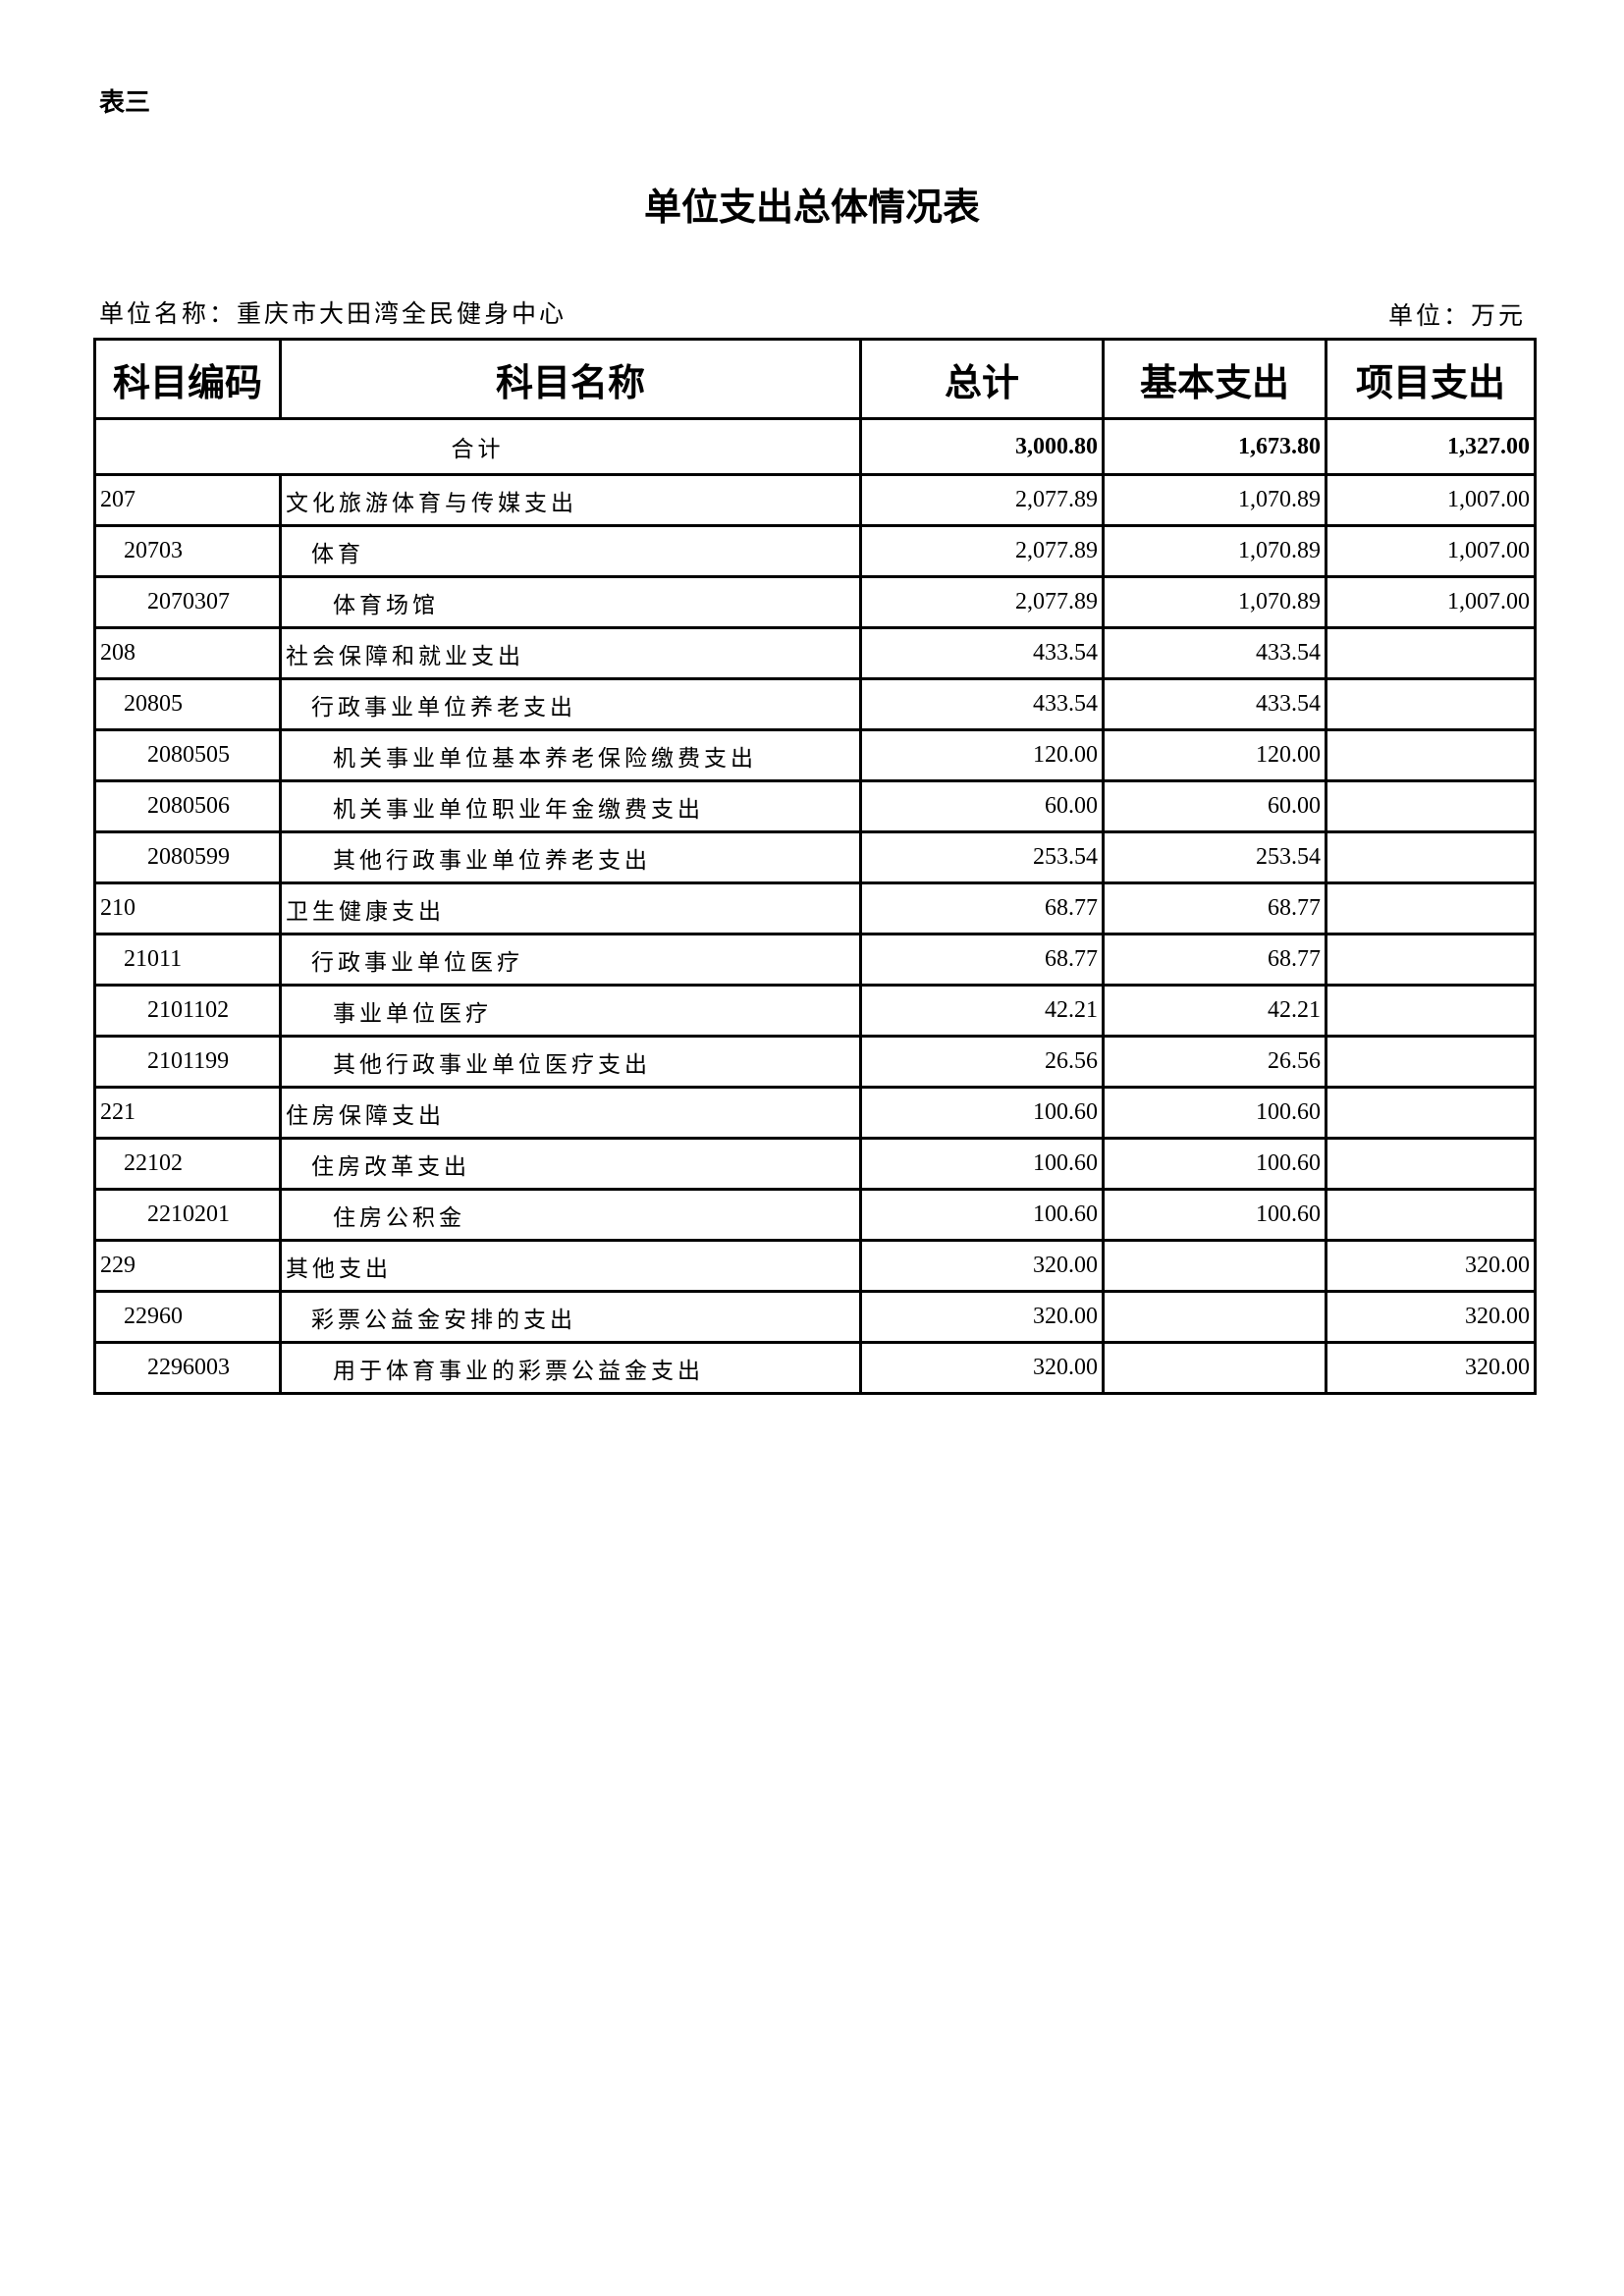  Describe the element at coordinates (570, 1266) in the screenshot. I see `row-name: 其他支出` at that location.